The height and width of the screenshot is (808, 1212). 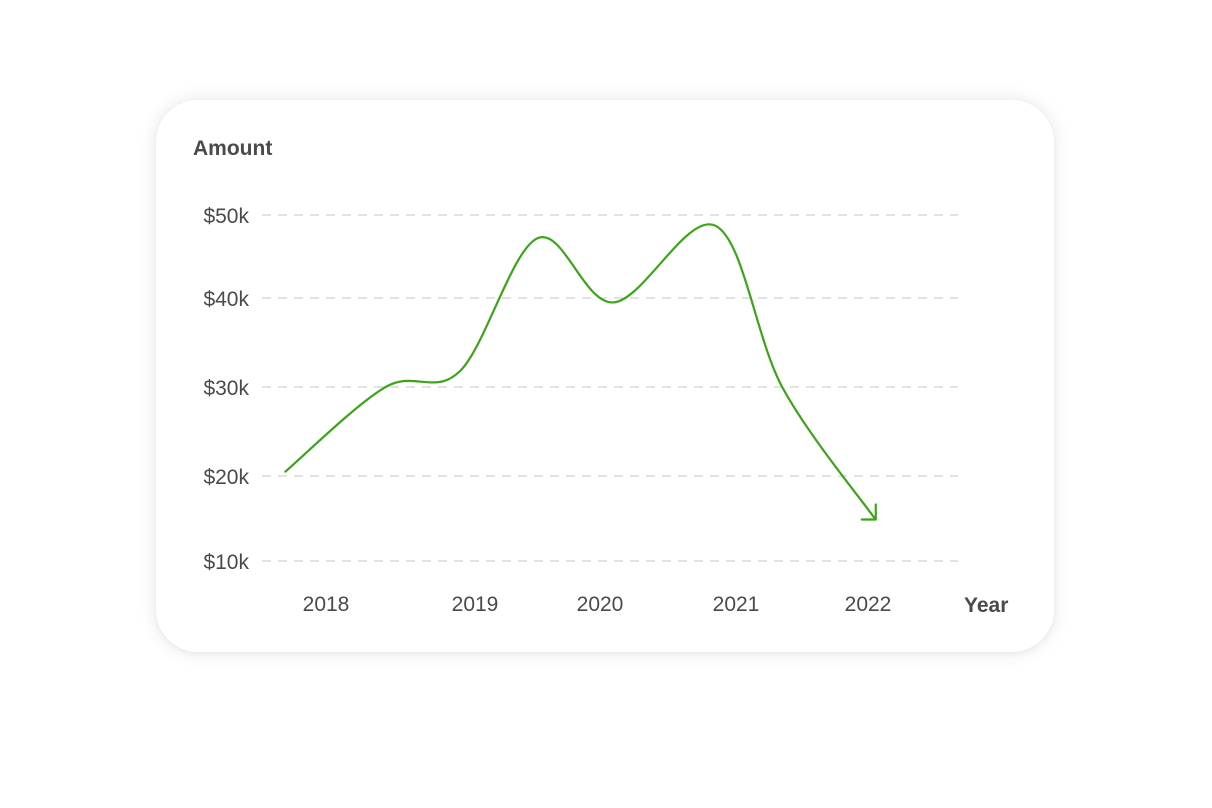 What do you see at coordinates (868, 512) in the screenshot?
I see `arrowhead-icon` at bounding box center [868, 512].